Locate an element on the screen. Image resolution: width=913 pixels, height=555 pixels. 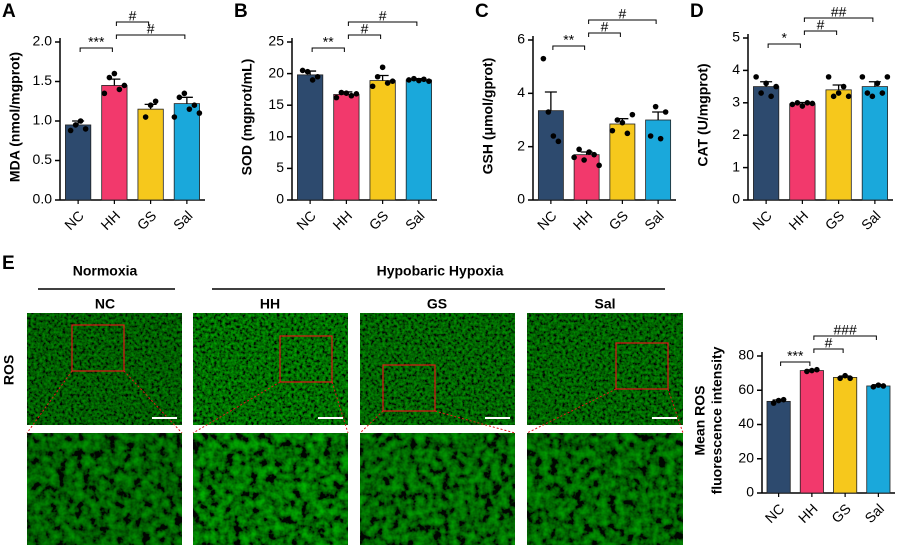
y-axis-label: GSH (μmol/gprot) is located at coordinates (488, 116).